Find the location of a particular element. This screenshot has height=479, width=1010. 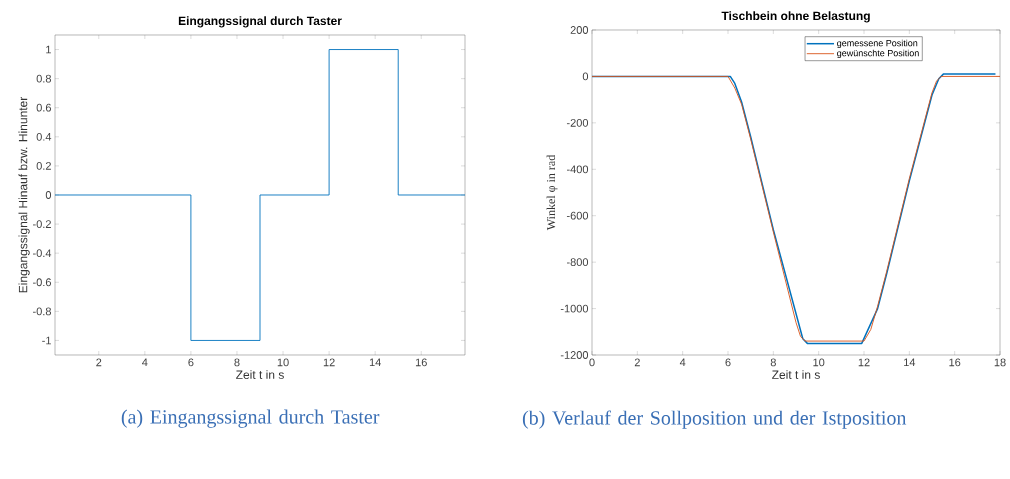

legend-label: gemessene Position is located at coordinates (877, 44).